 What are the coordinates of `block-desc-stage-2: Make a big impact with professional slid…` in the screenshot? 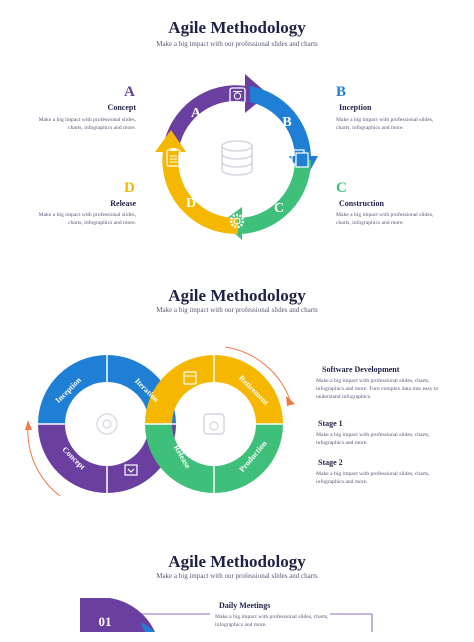 It's located at (373, 478).